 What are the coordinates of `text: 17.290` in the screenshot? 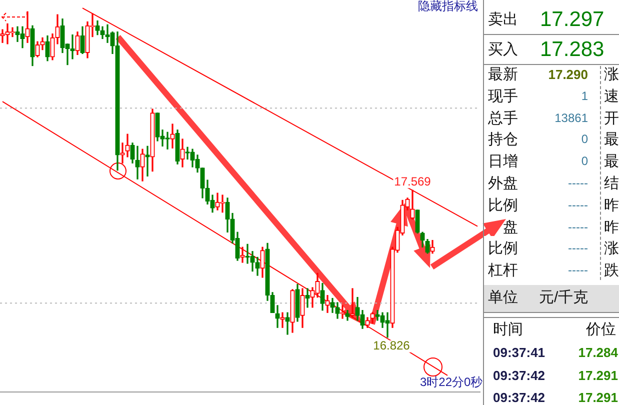 It's located at (568, 74).